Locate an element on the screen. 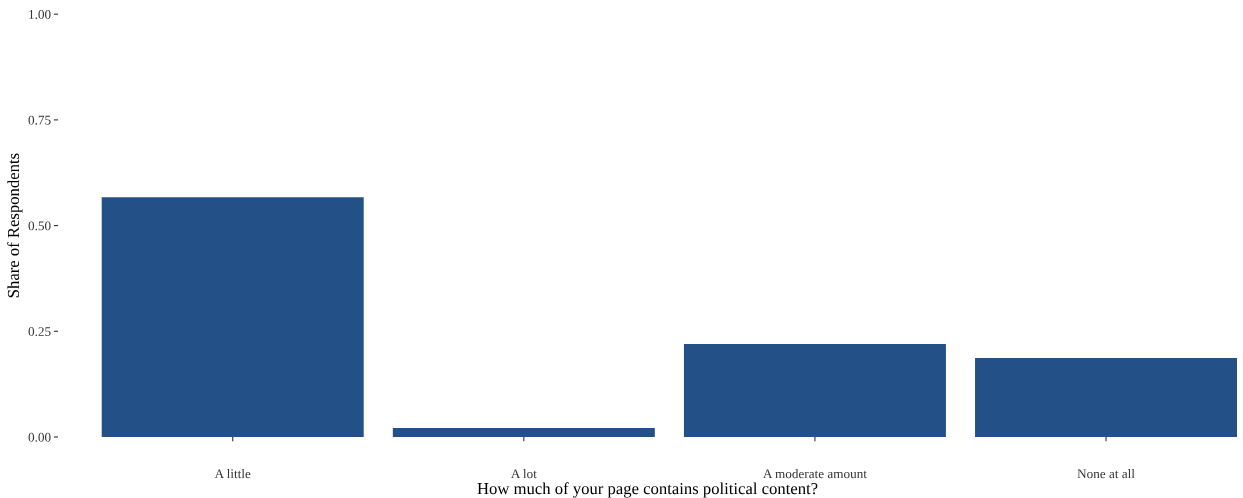 The height and width of the screenshot is (498, 1243). y-tick-label: 0.75 is located at coordinates (39, 120).